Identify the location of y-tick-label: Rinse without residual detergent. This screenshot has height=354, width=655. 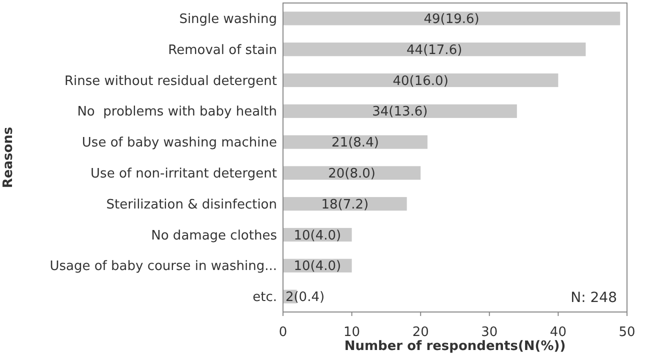
(170, 81).